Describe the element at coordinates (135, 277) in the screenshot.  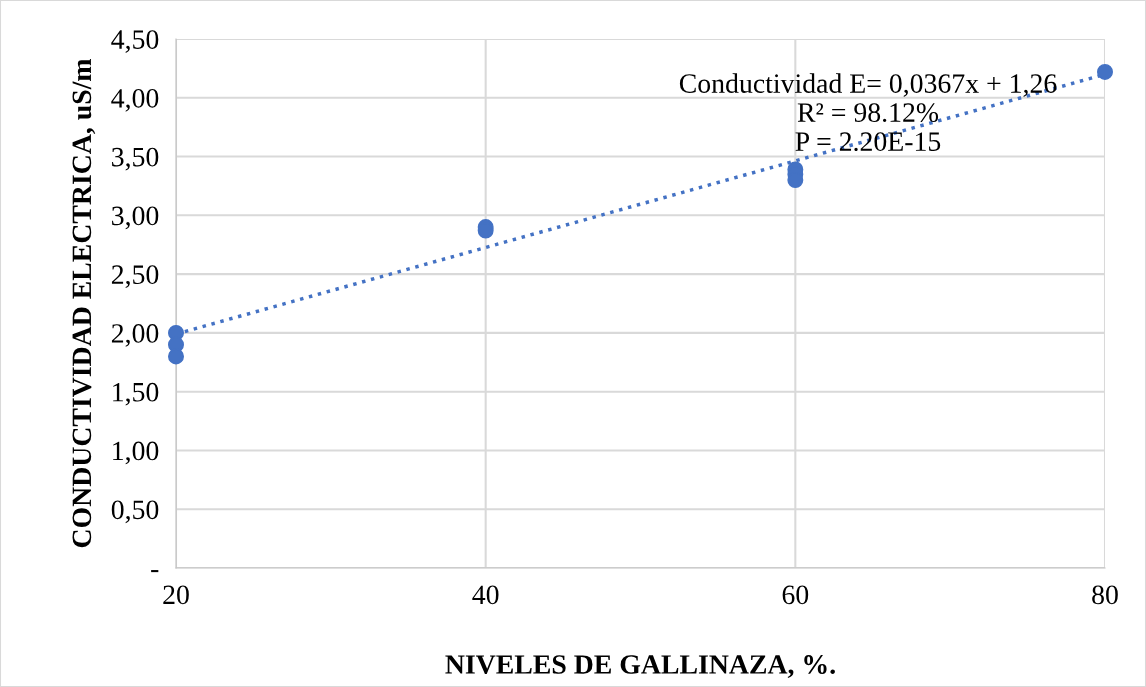
I see `y-tick-label: 2,50` at that location.